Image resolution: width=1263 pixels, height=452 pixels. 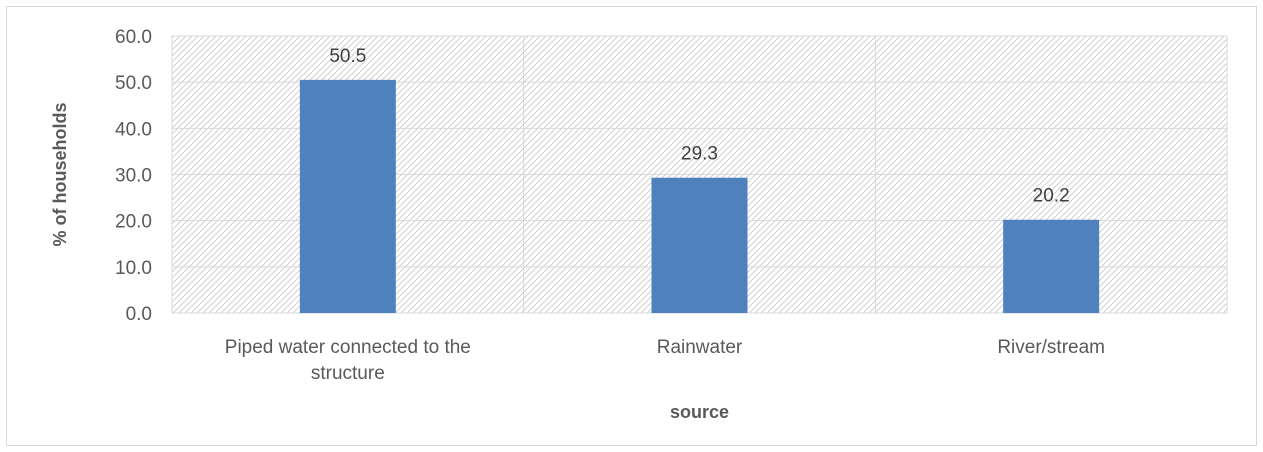 What do you see at coordinates (133, 37) in the screenshot?
I see `y-tick-label: 60.0` at bounding box center [133, 37].